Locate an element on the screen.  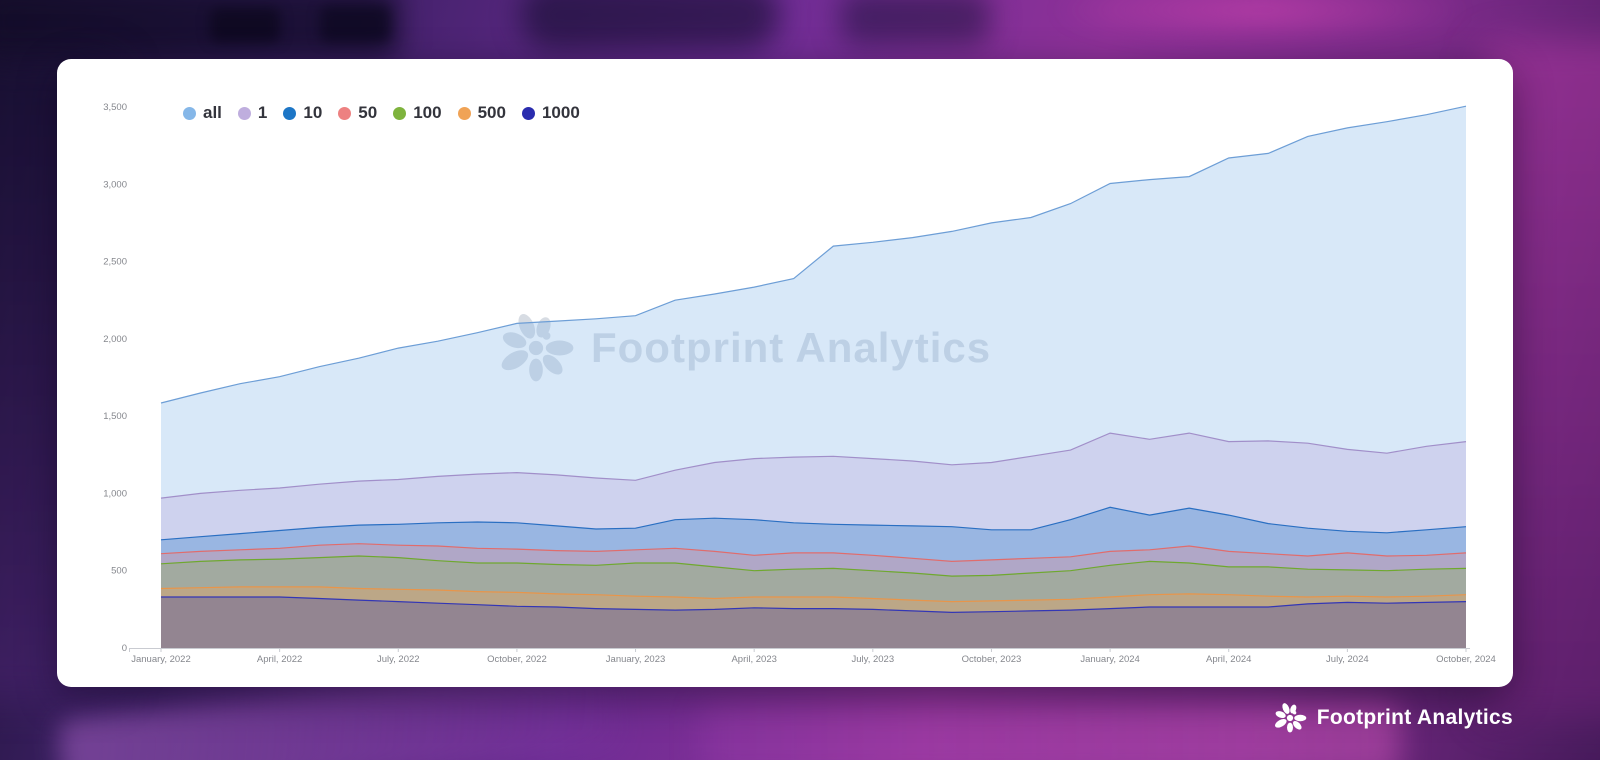
y-tick-label: 1,500 is located at coordinates (115, 416).